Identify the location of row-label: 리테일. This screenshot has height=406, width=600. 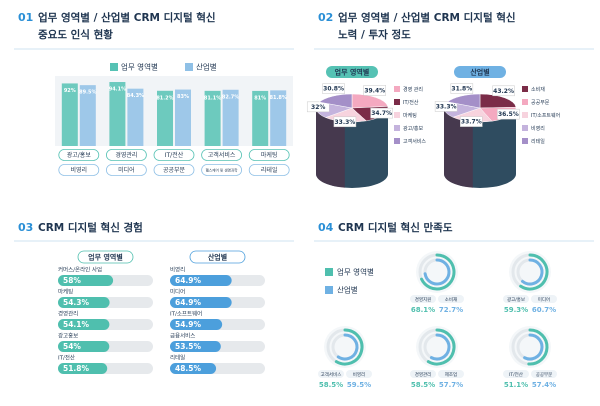
(177, 358).